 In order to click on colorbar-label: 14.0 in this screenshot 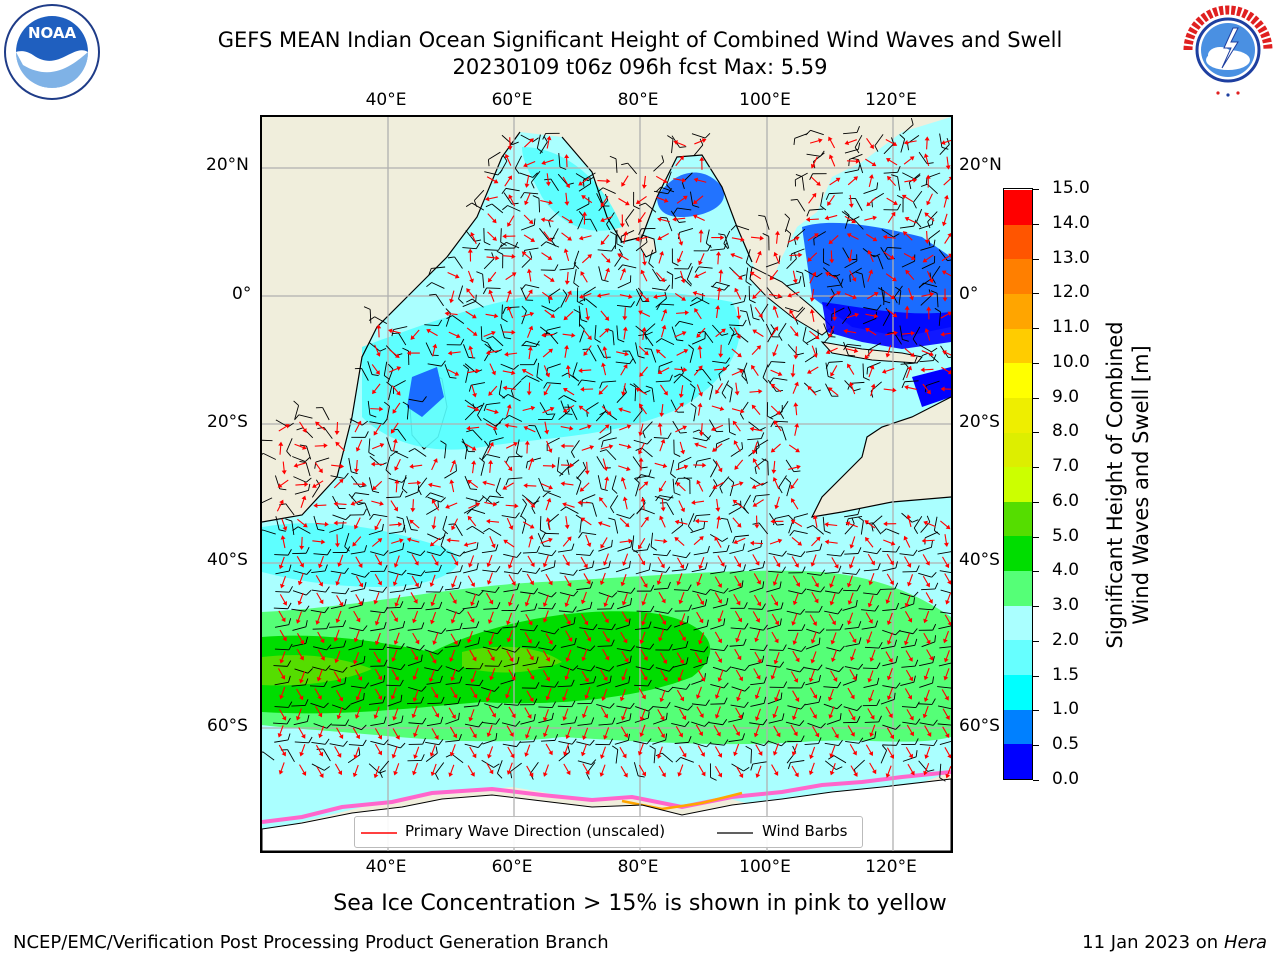, I will do `click(1071, 222)`.